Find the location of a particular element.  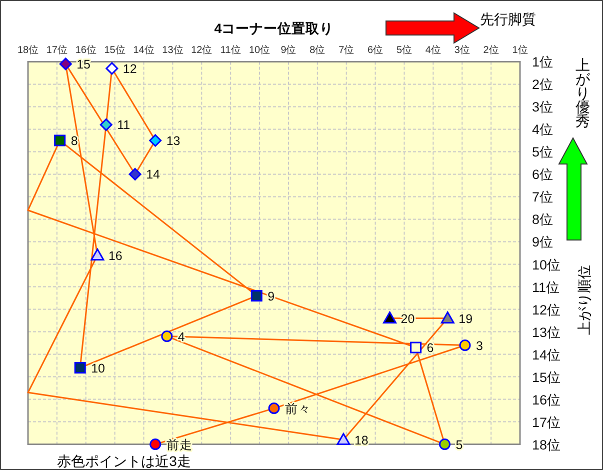

x-tick-label: 7位 is located at coordinates (346, 50).